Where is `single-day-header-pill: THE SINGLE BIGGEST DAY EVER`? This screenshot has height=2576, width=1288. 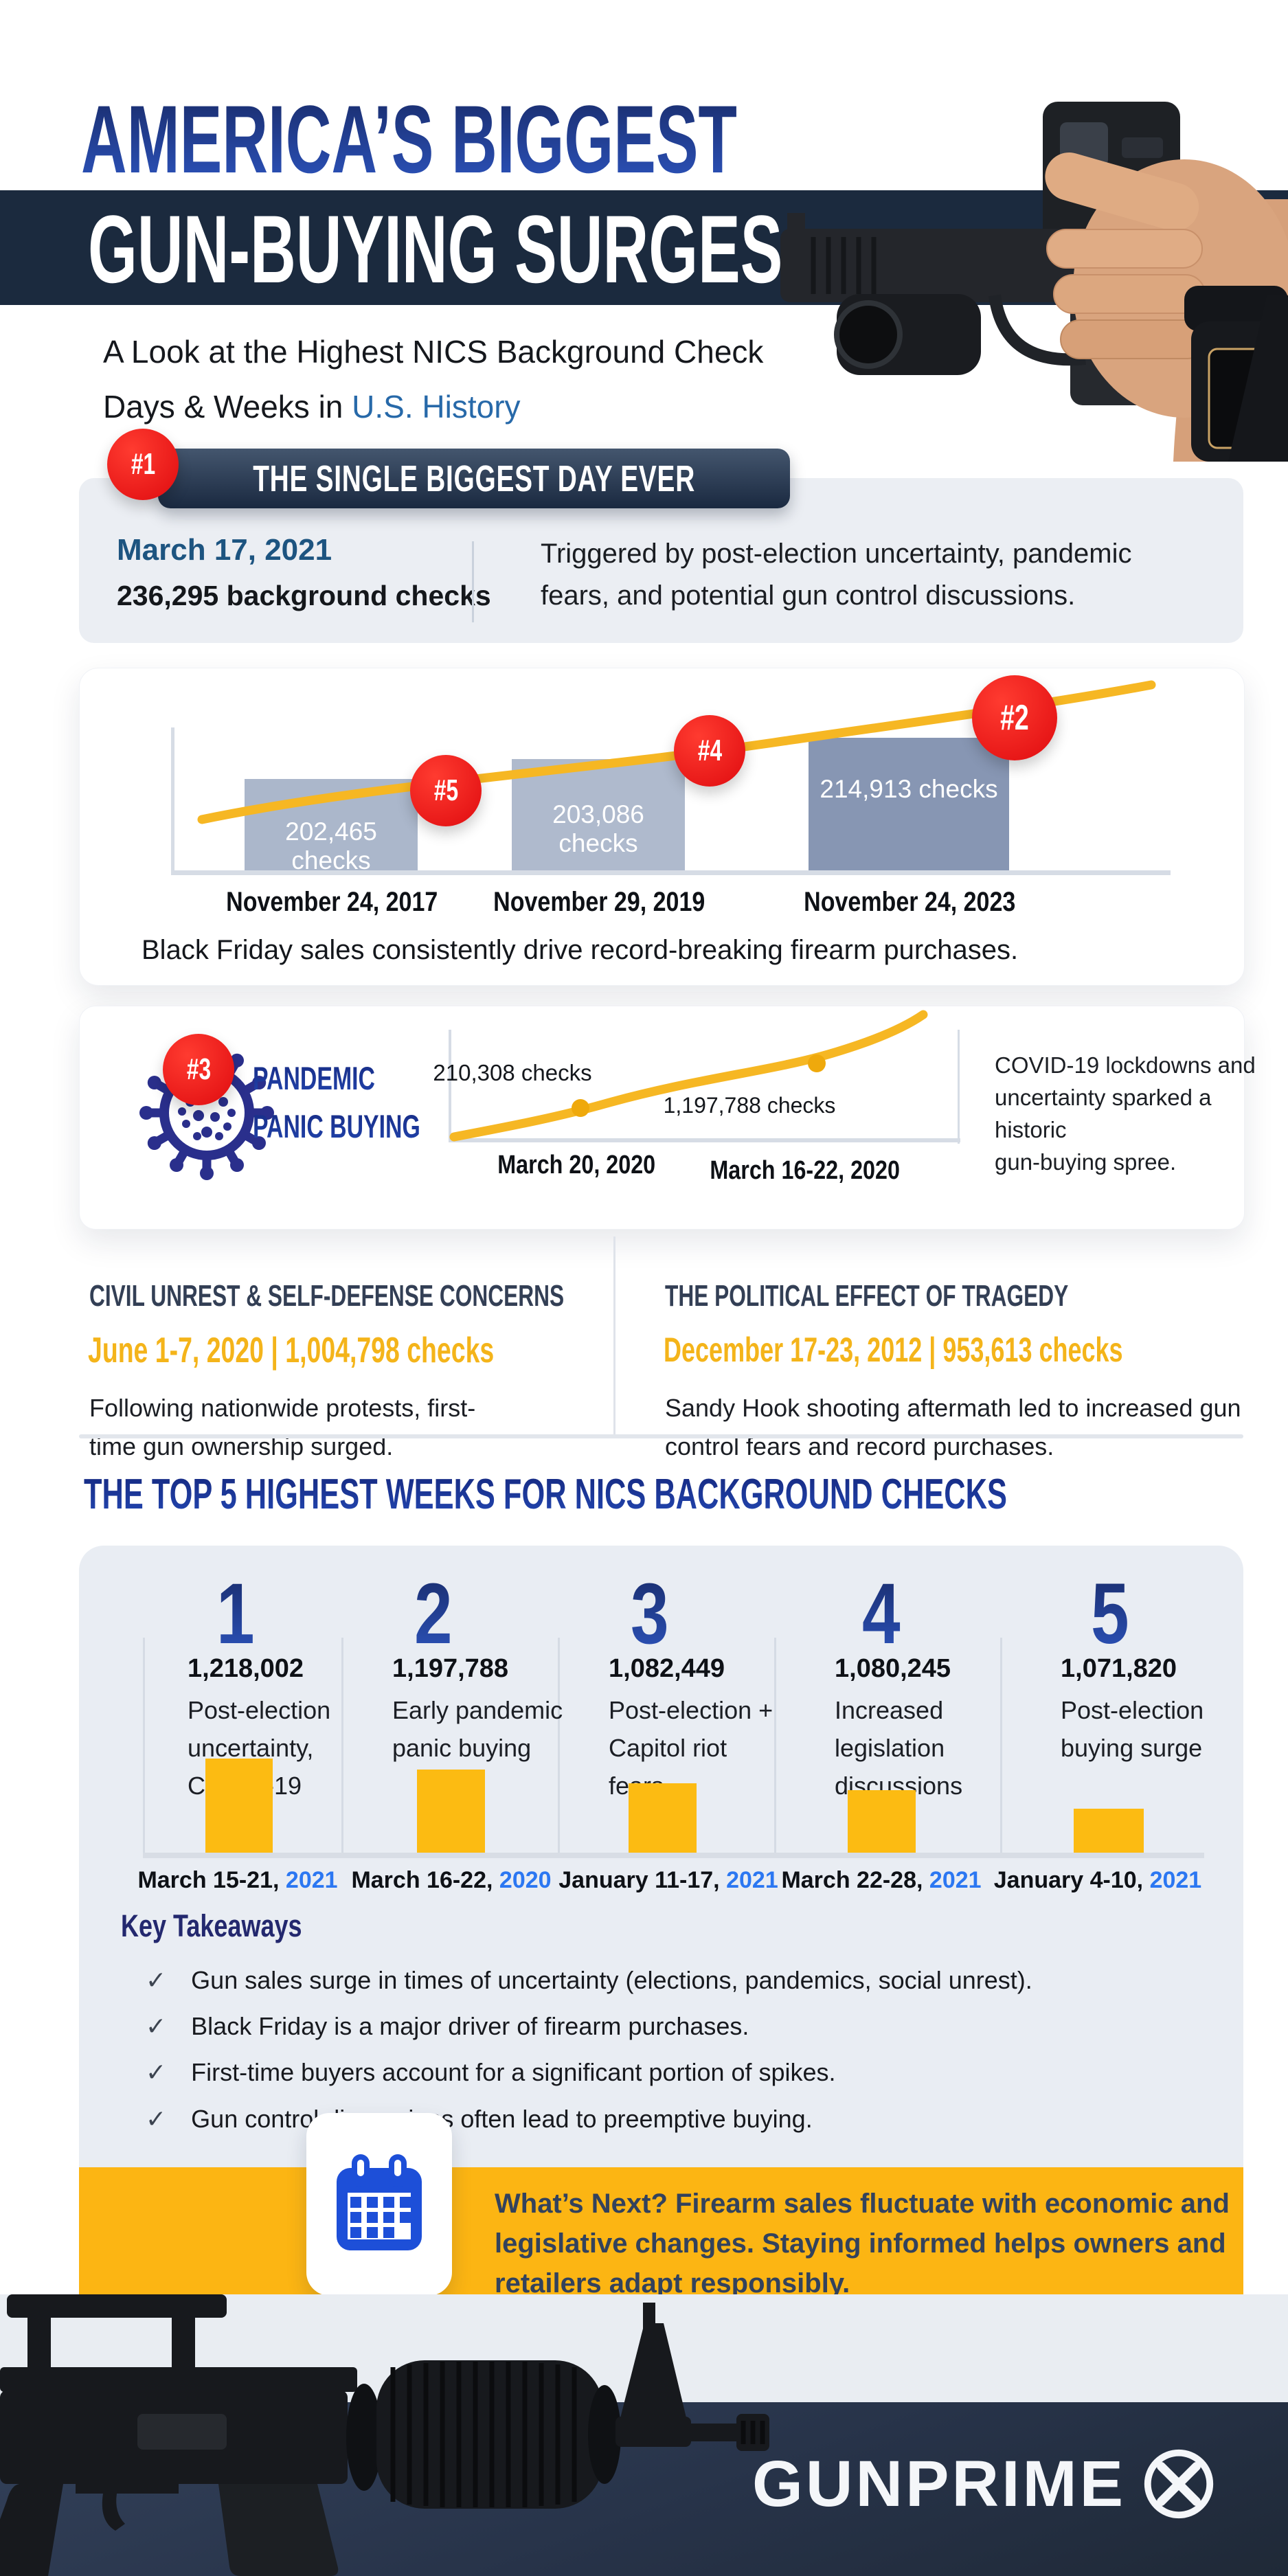 single-day-header-pill: THE SINGLE BIGGEST DAY EVER is located at coordinates (474, 478).